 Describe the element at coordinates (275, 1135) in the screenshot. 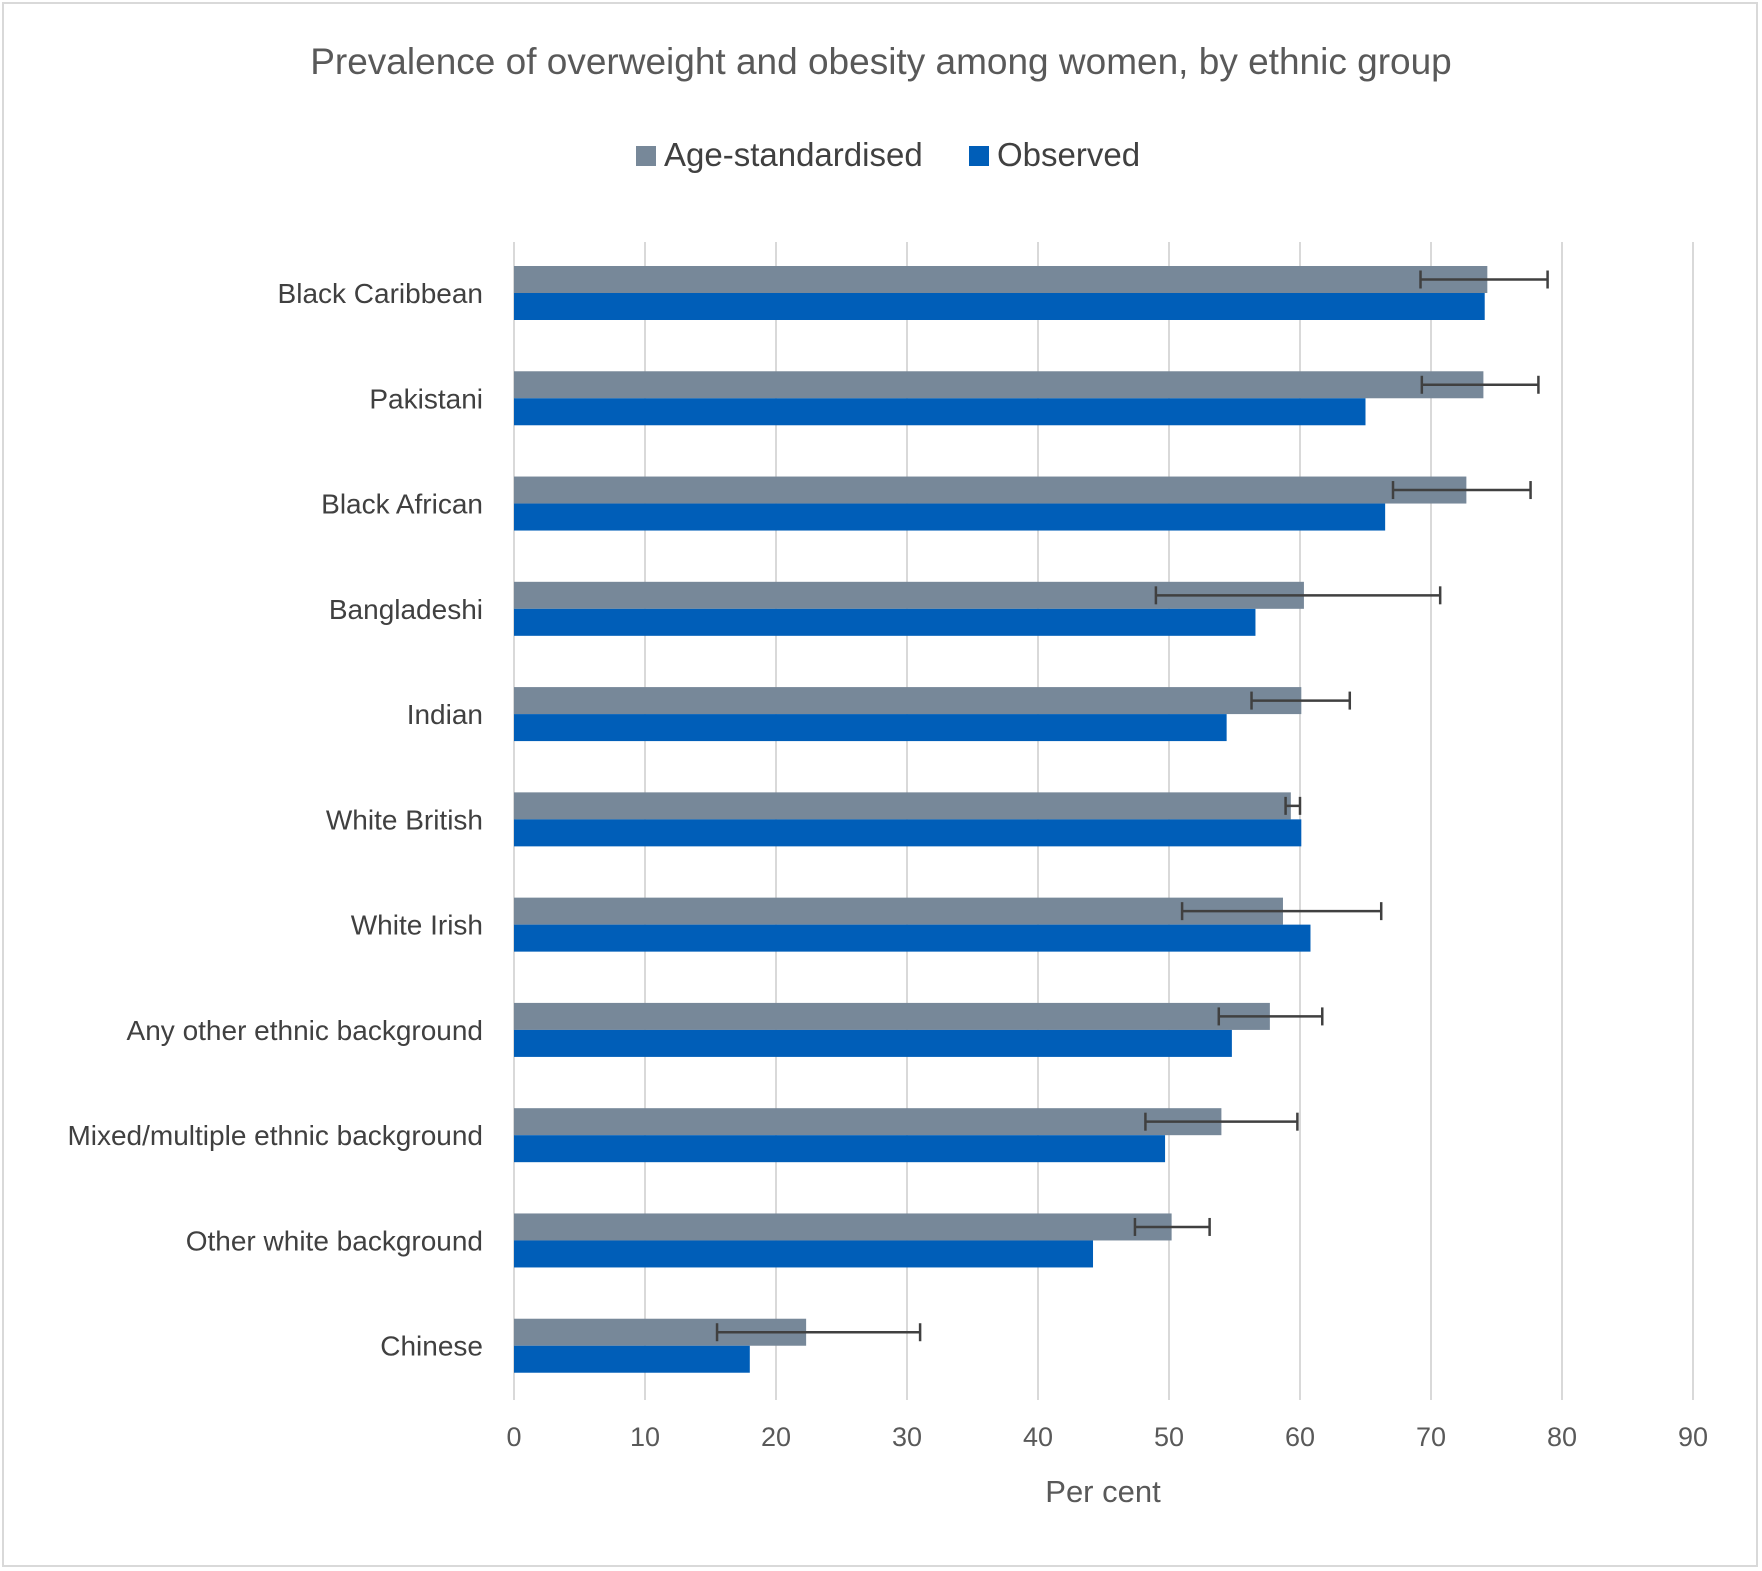

I see `category-label-mixed-multiple-ethnic-background: Mixed/multiple ethnic background` at that location.